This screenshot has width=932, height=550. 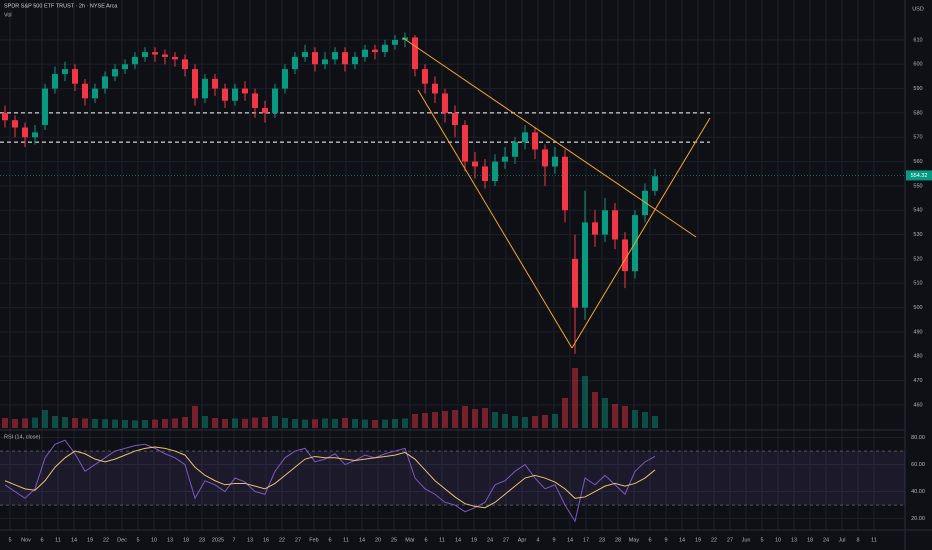 I want to click on y-tick-label: 590, so click(x=917, y=89).